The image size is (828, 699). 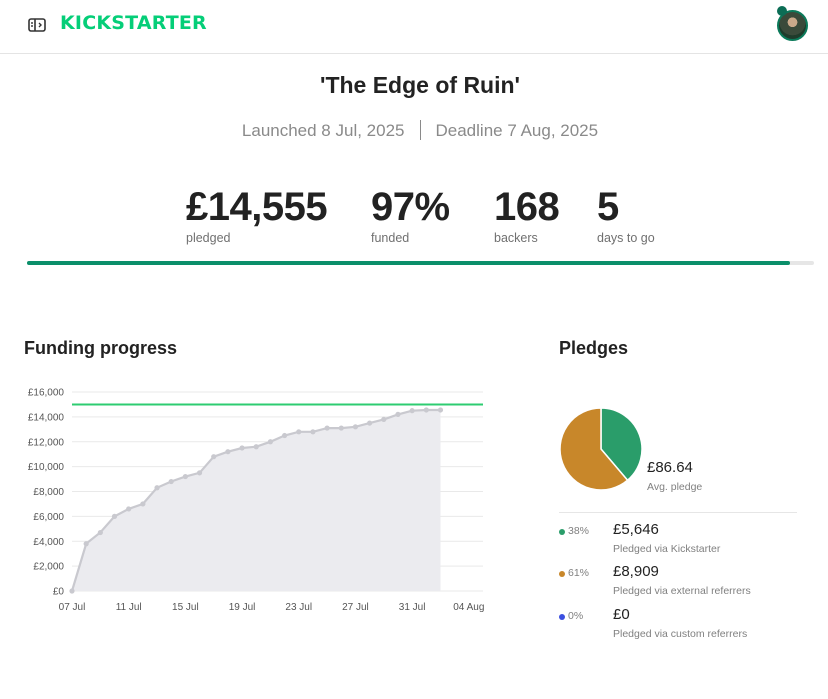 What do you see at coordinates (298, 607) in the screenshot?
I see `x-tick-label: 23 Jul` at bounding box center [298, 607].